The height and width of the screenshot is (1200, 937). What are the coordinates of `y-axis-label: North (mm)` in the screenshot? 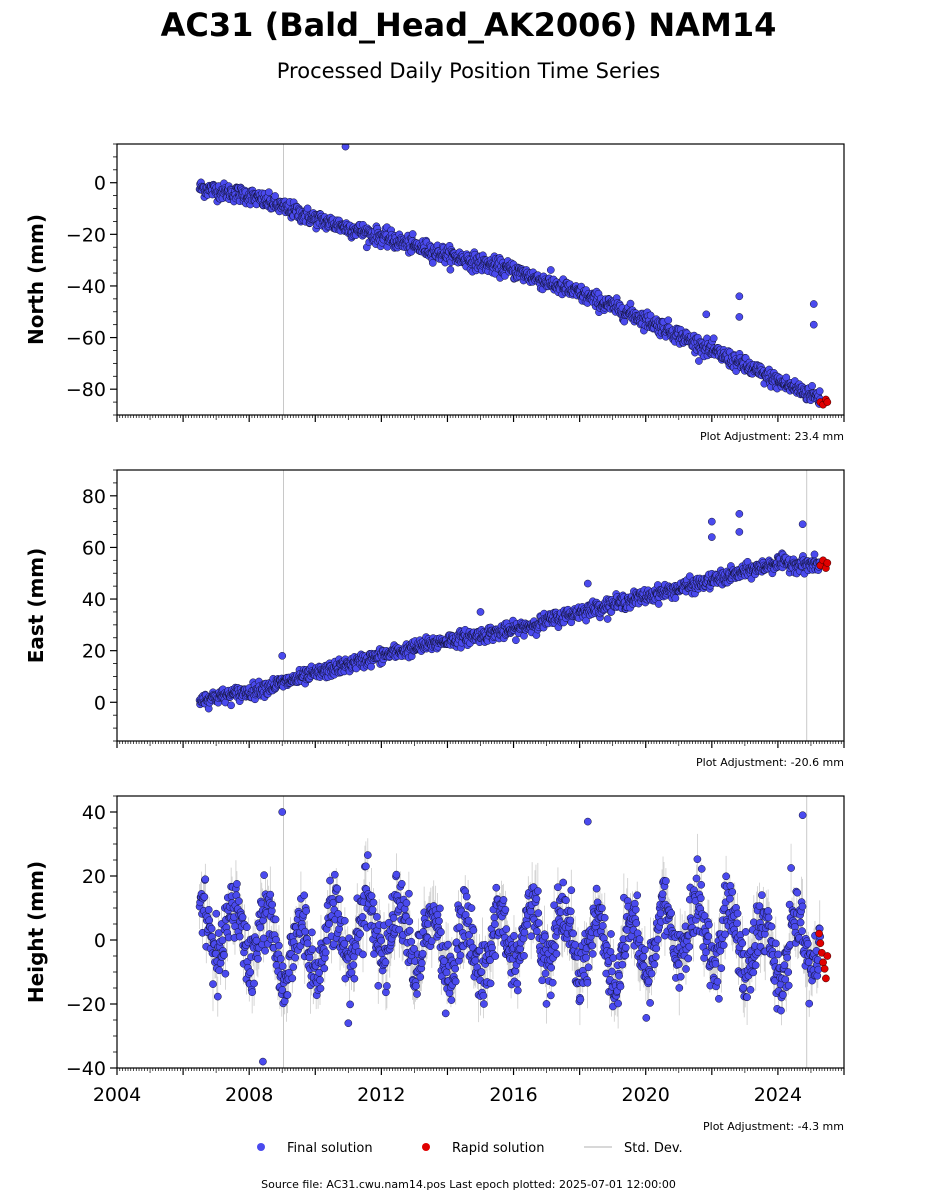 It's located at (36, 279).